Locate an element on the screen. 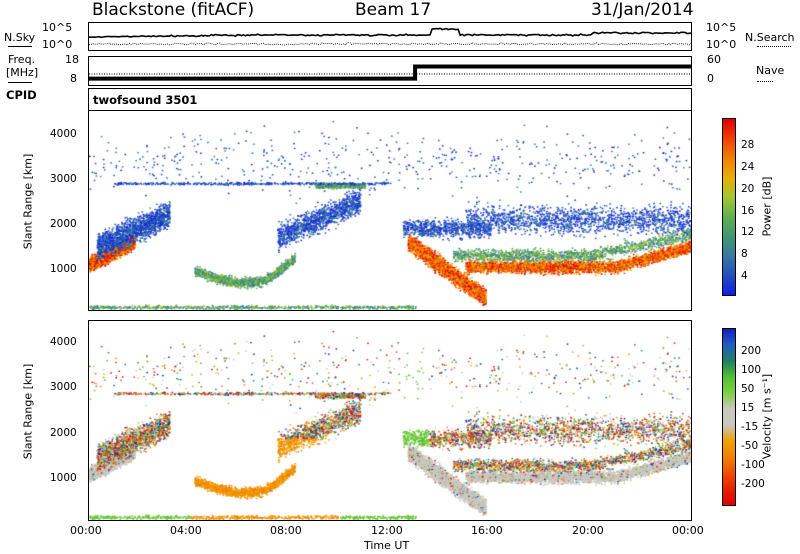  cpid-panel: twofsound 3501 is located at coordinates (390, 99).